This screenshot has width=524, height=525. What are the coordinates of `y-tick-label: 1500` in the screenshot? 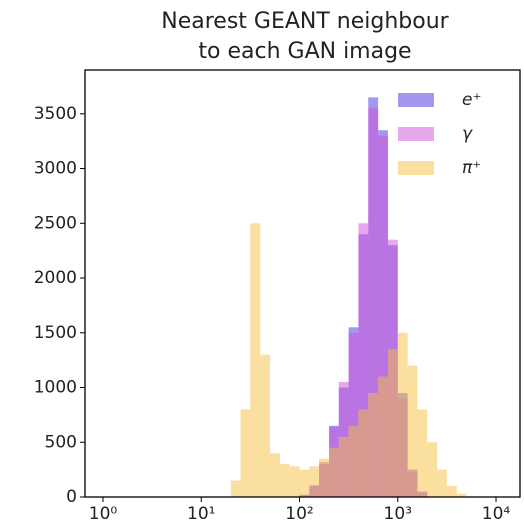 It's located at (55, 333).